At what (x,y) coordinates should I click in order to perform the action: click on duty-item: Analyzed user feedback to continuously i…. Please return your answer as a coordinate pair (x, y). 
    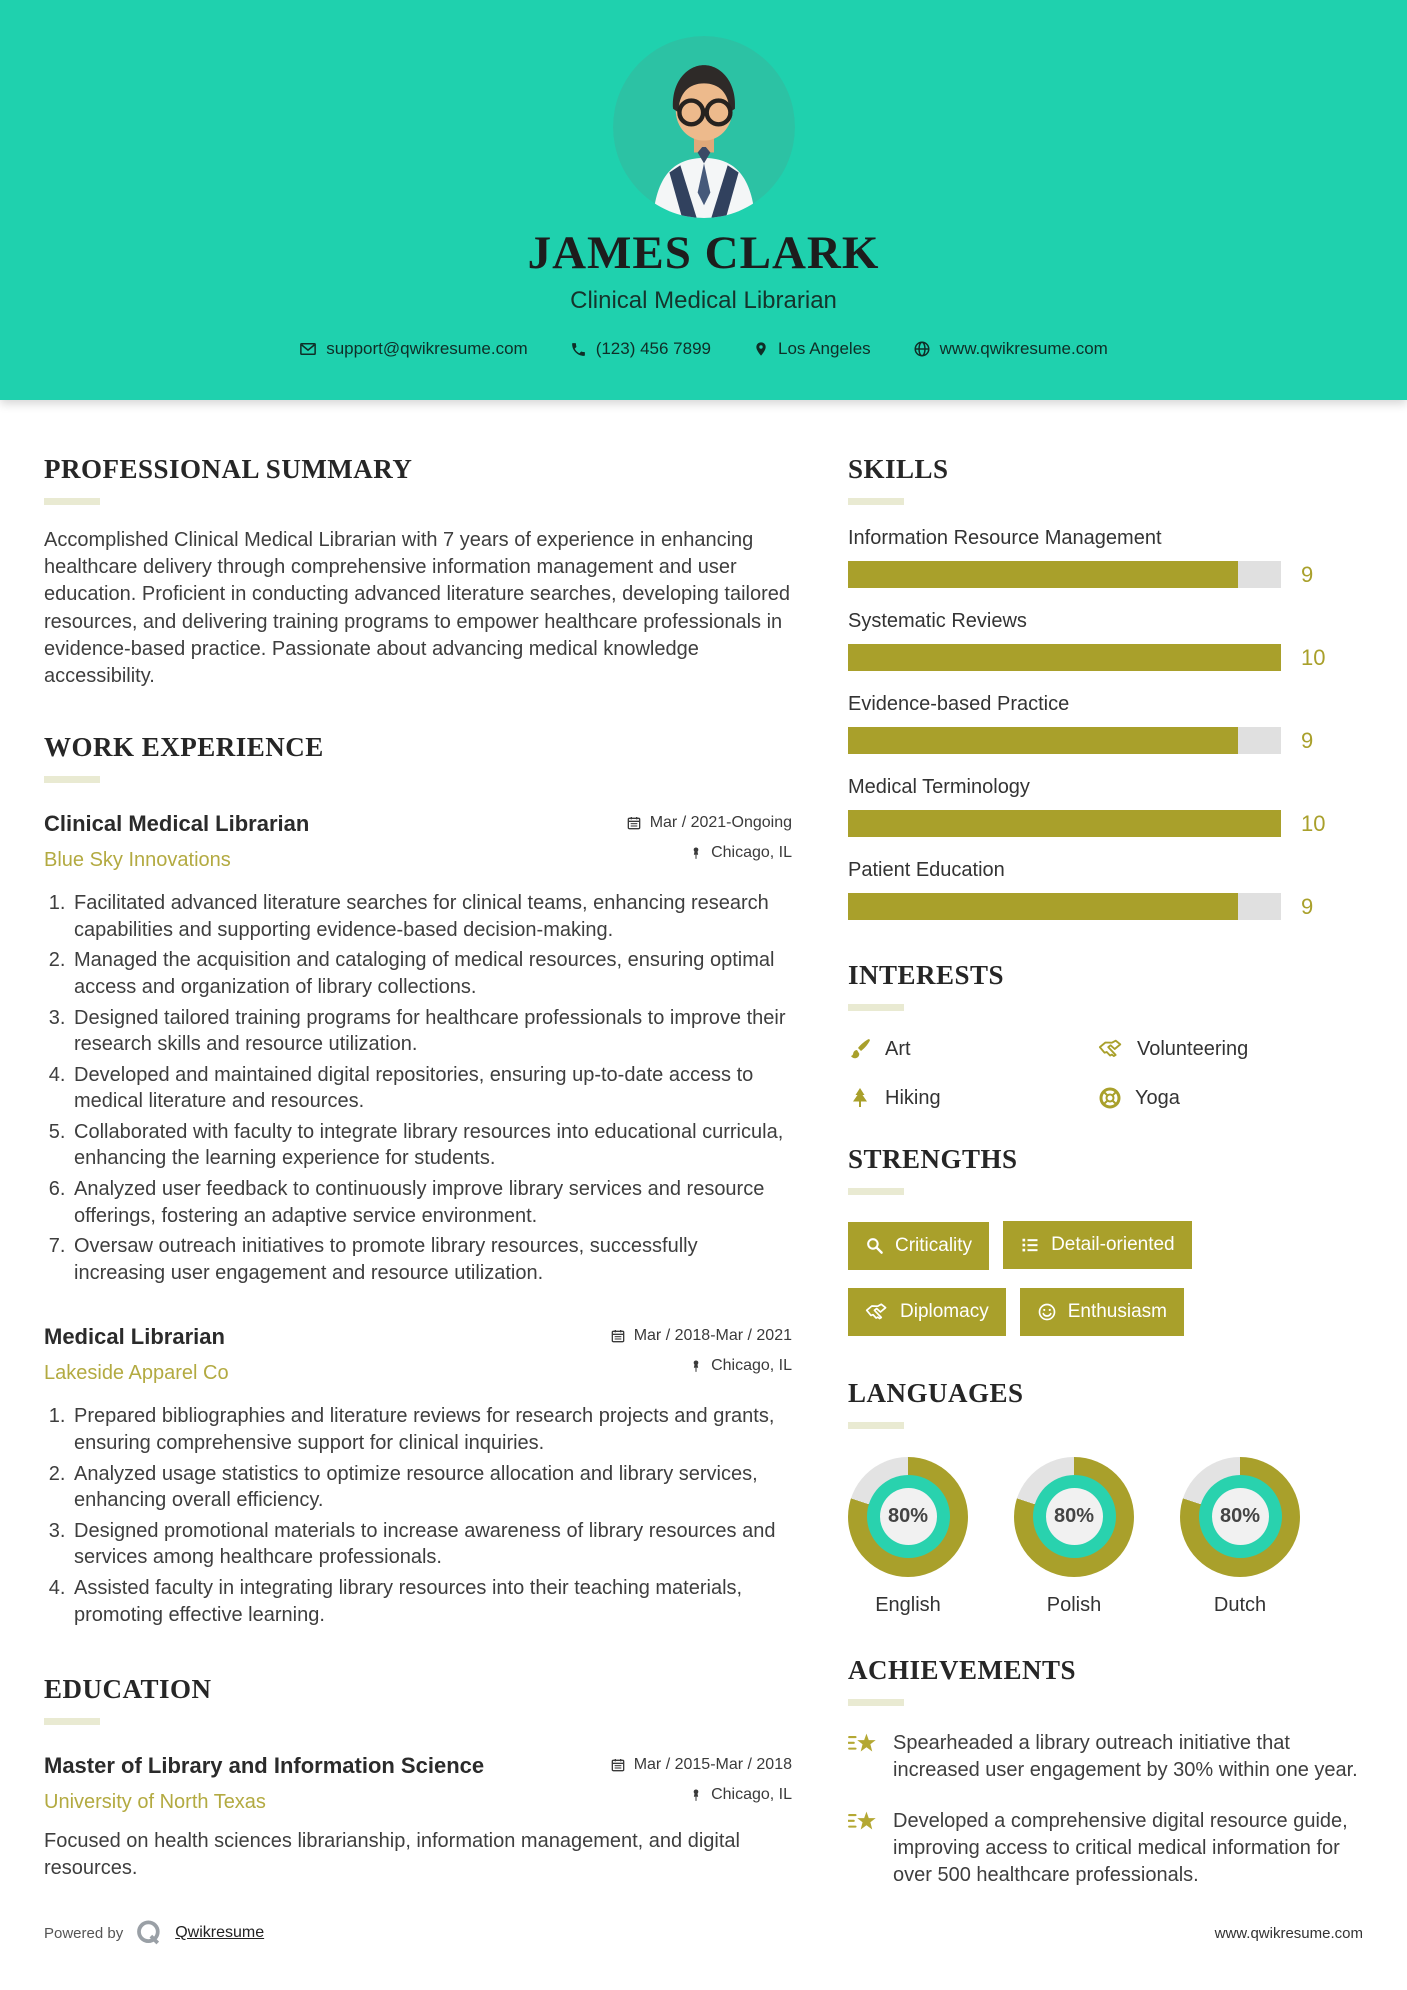
    Looking at the image, I should click on (431, 1202).